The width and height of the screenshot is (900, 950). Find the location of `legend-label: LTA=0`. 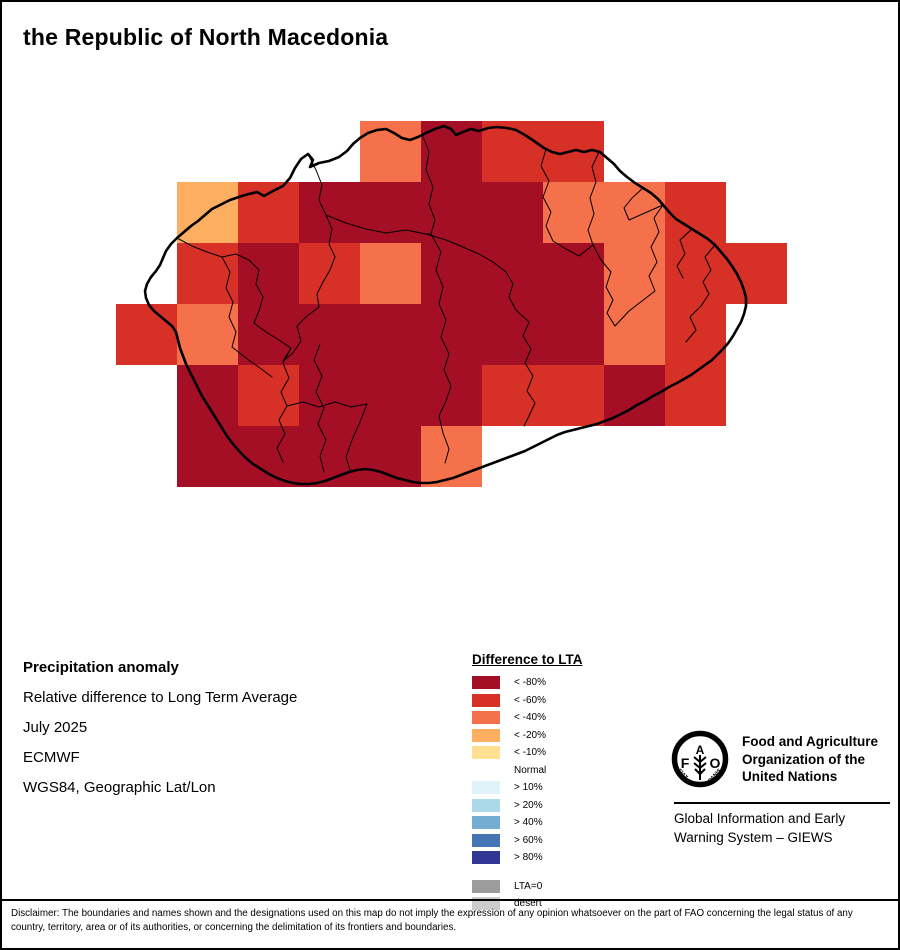

legend-label: LTA=0 is located at coordinates (528, 886).